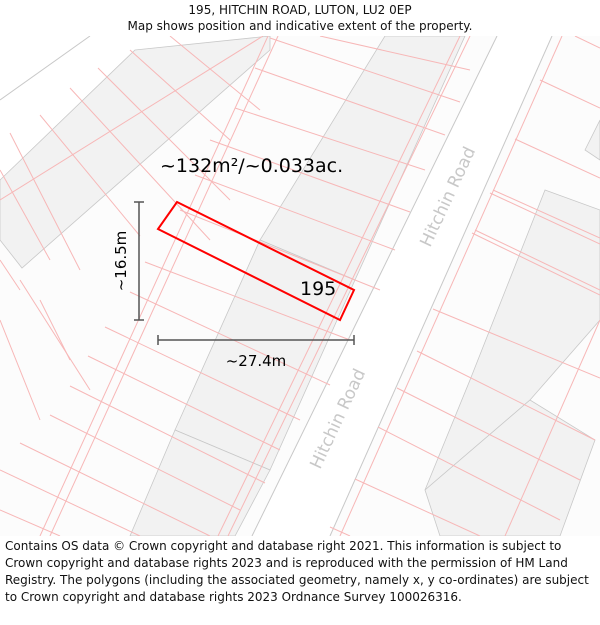 The width and height of the screenshot is (600, 625). What do you see at coordinates (139, 261) in the screenshot?
I see `height-dimension` at bounding box center [139, 261].